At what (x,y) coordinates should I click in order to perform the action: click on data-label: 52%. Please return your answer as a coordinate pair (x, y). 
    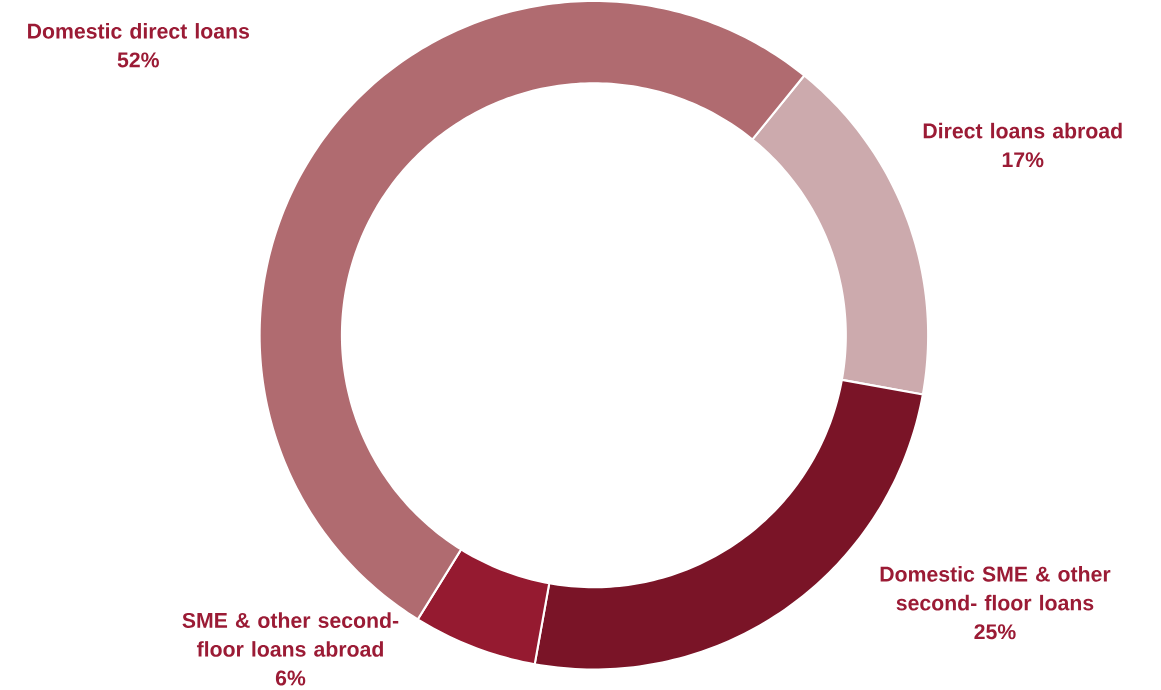
    Looking at the image, I should click on (138, 60).